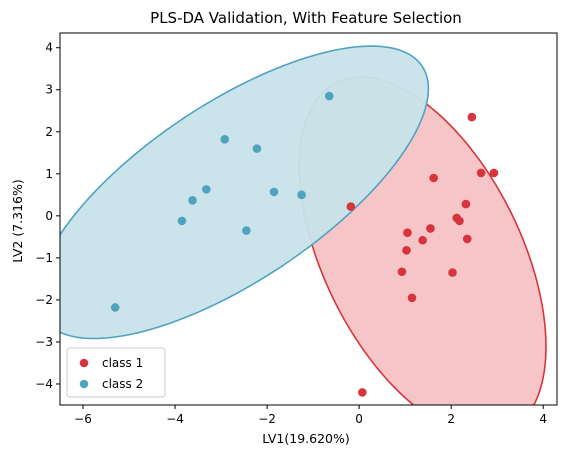 The image size is (565, 455). Describe the element at coordinates (83, 419) in the screenshot. I see `x-tick-label: −6` at that location.